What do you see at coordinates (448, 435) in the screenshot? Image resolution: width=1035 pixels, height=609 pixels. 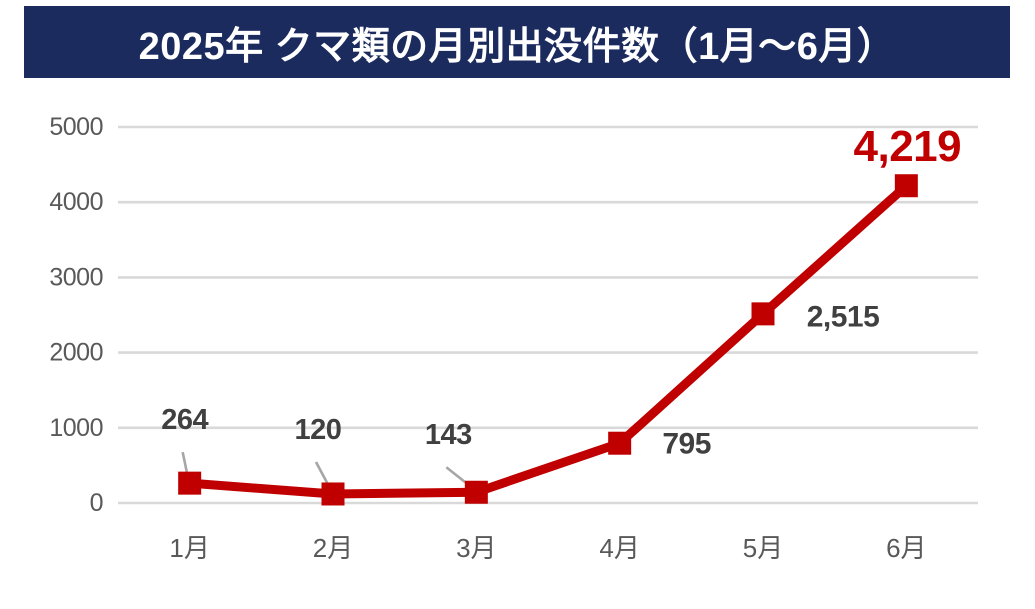 I see `data-label: 143` at bounding box center [448, 435].